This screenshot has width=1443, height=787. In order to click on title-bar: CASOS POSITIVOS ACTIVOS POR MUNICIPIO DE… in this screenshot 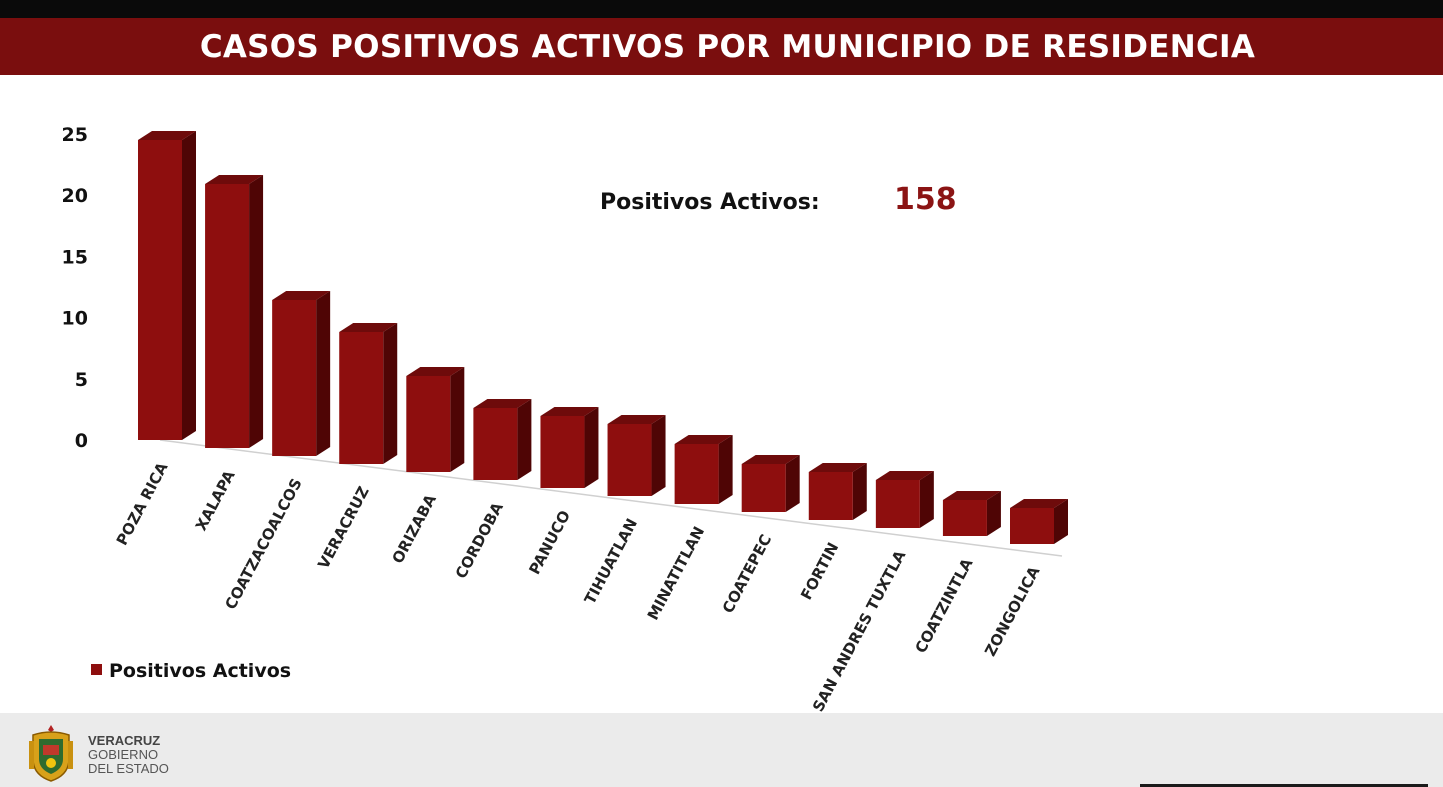, I will do `click(721, 46)`.